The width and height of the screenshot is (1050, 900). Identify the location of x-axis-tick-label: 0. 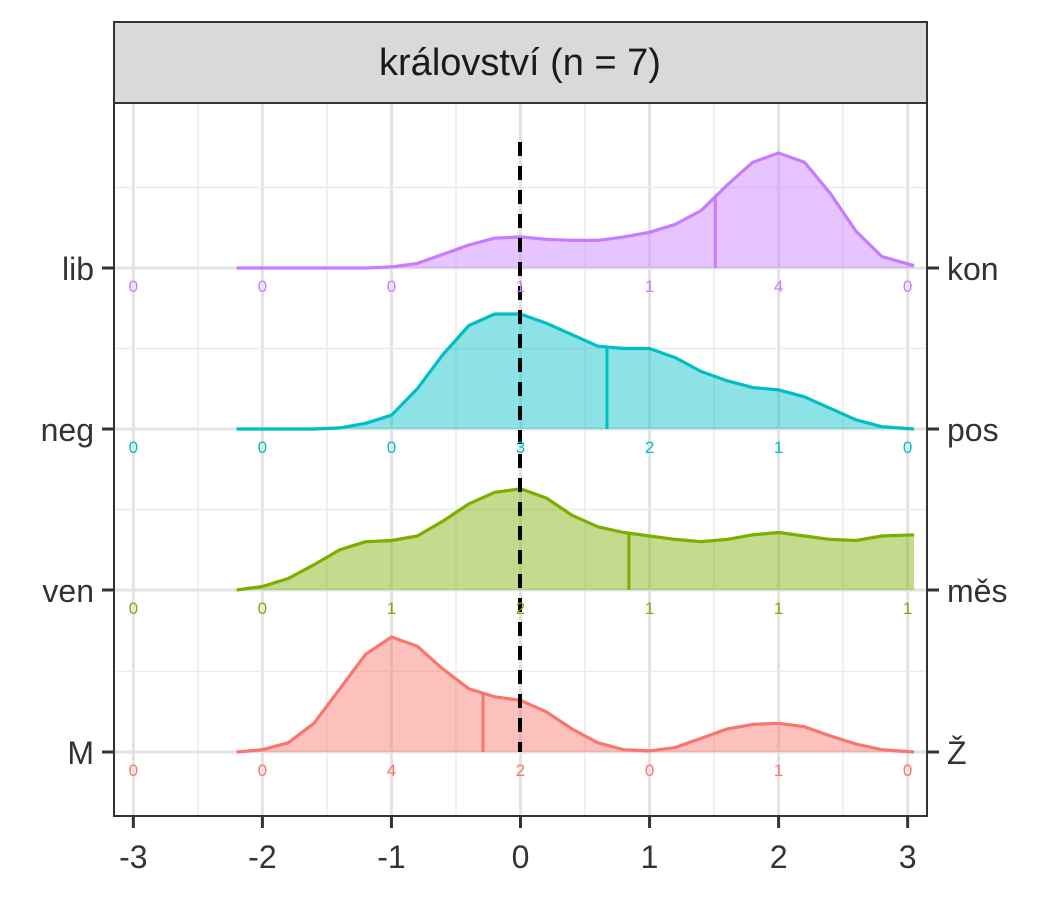
(521, 857).